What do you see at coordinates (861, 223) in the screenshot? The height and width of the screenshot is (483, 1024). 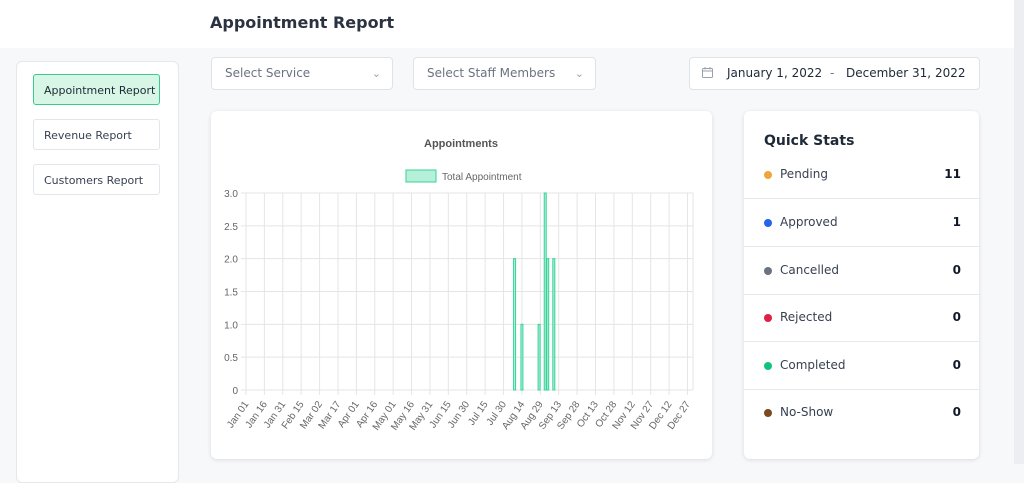 I see `stat-row-approved: Approved 1` at bounding box center [861, 223].